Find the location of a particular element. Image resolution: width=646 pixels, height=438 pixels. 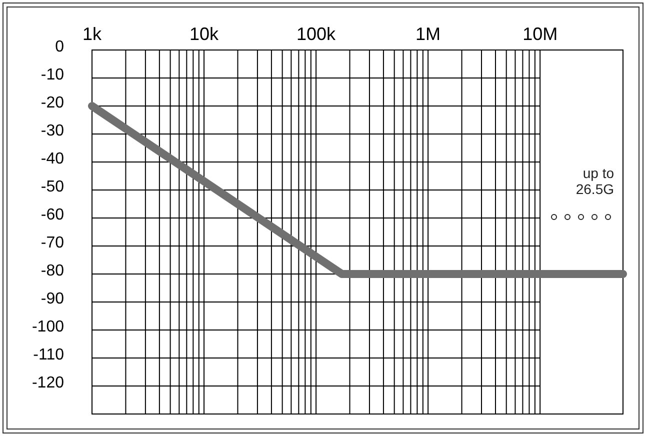

y-tick-label: -60 is located at coordinates (52, 215).